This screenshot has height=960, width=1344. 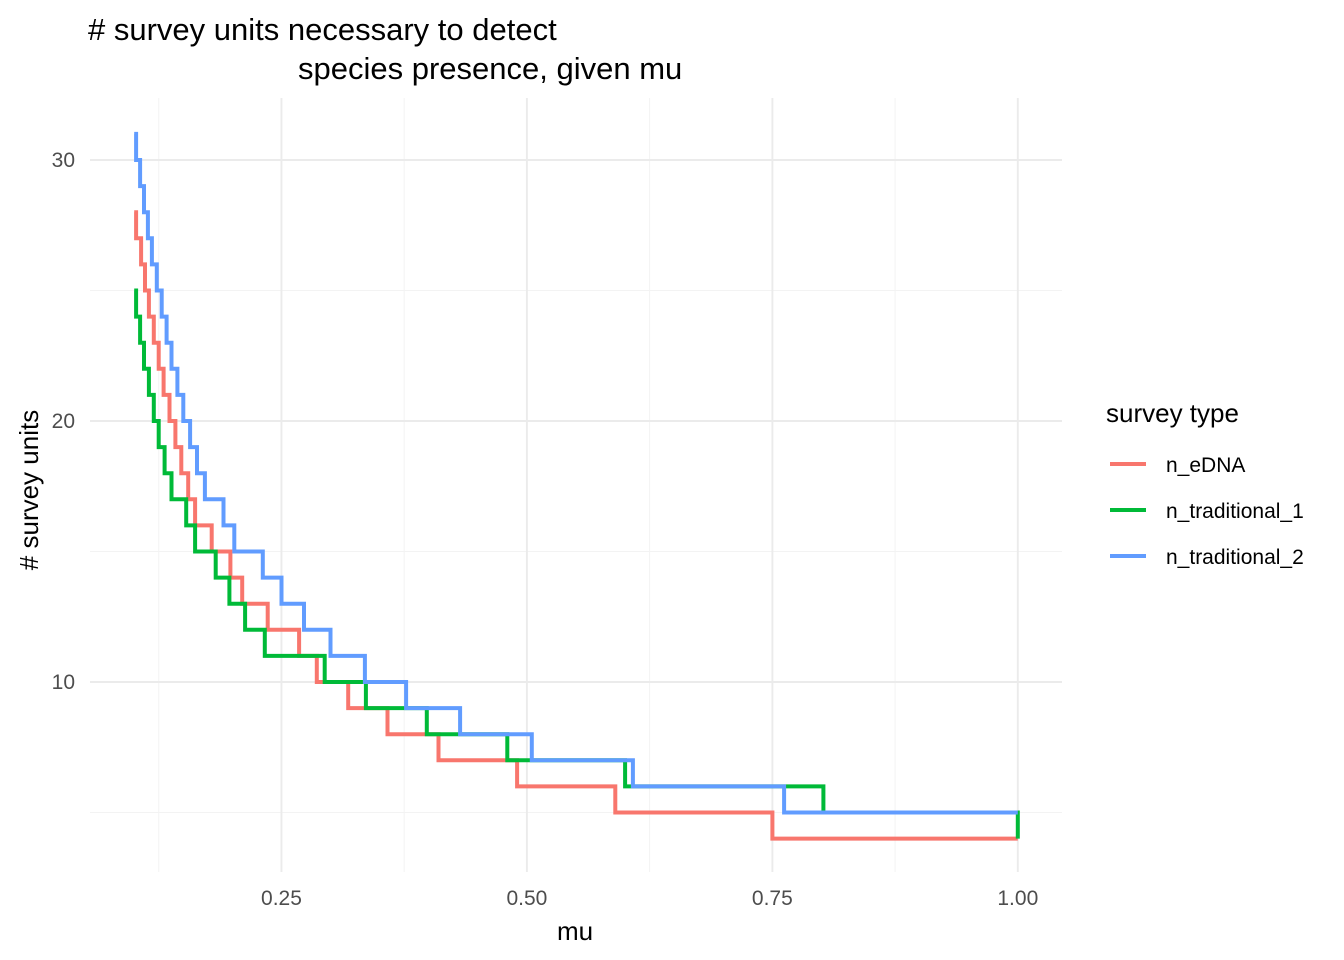 I want to click on legend-label-n_eDNA: n_eDNA, so click(x=1205, y=465).